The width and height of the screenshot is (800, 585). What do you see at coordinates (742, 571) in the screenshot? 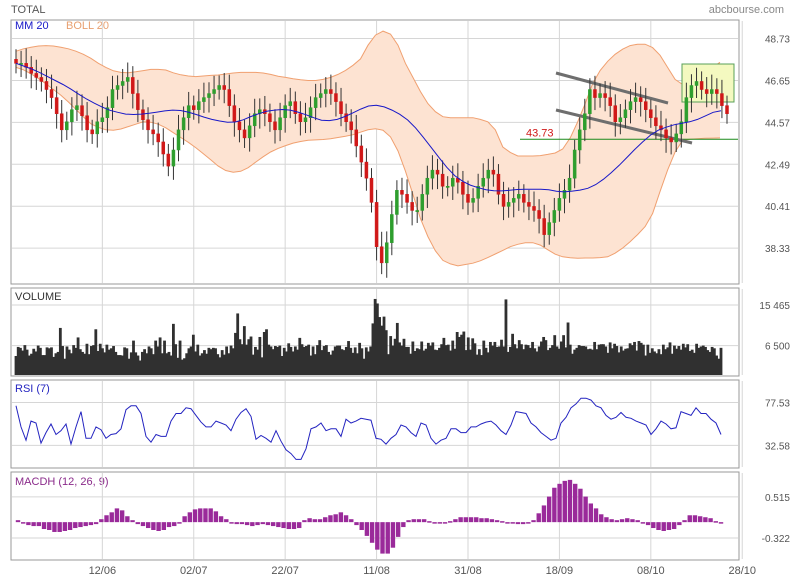
I see `x-date-label: 28/10` at bounding box center [742, 571].